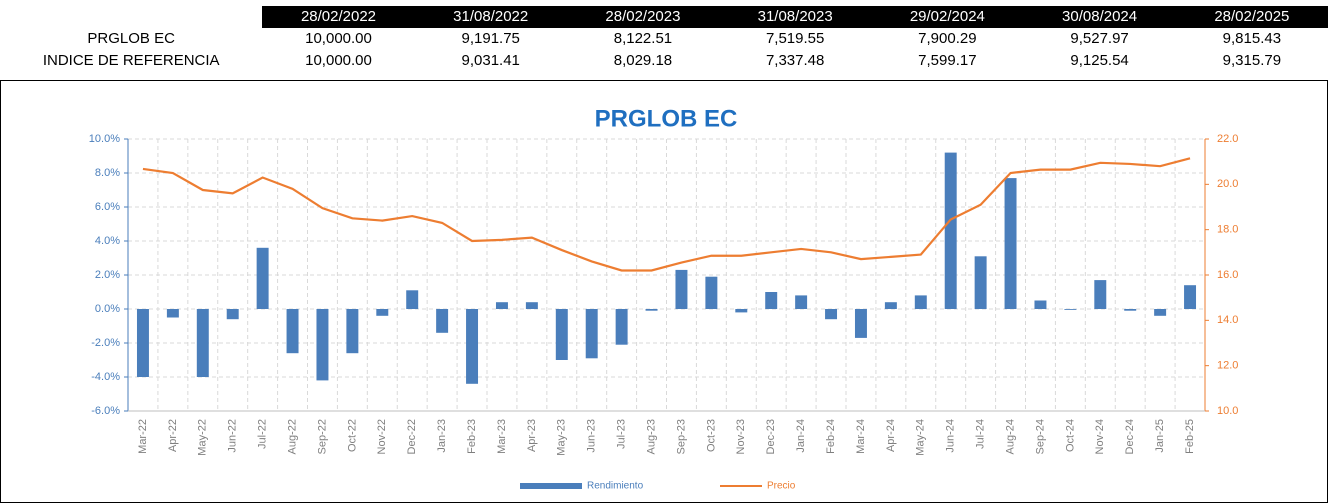  What do you see at coordinates (105, 377) in the screenshot?
I see `y-tick-label: -4.0%` at bounding box center [105, 377].